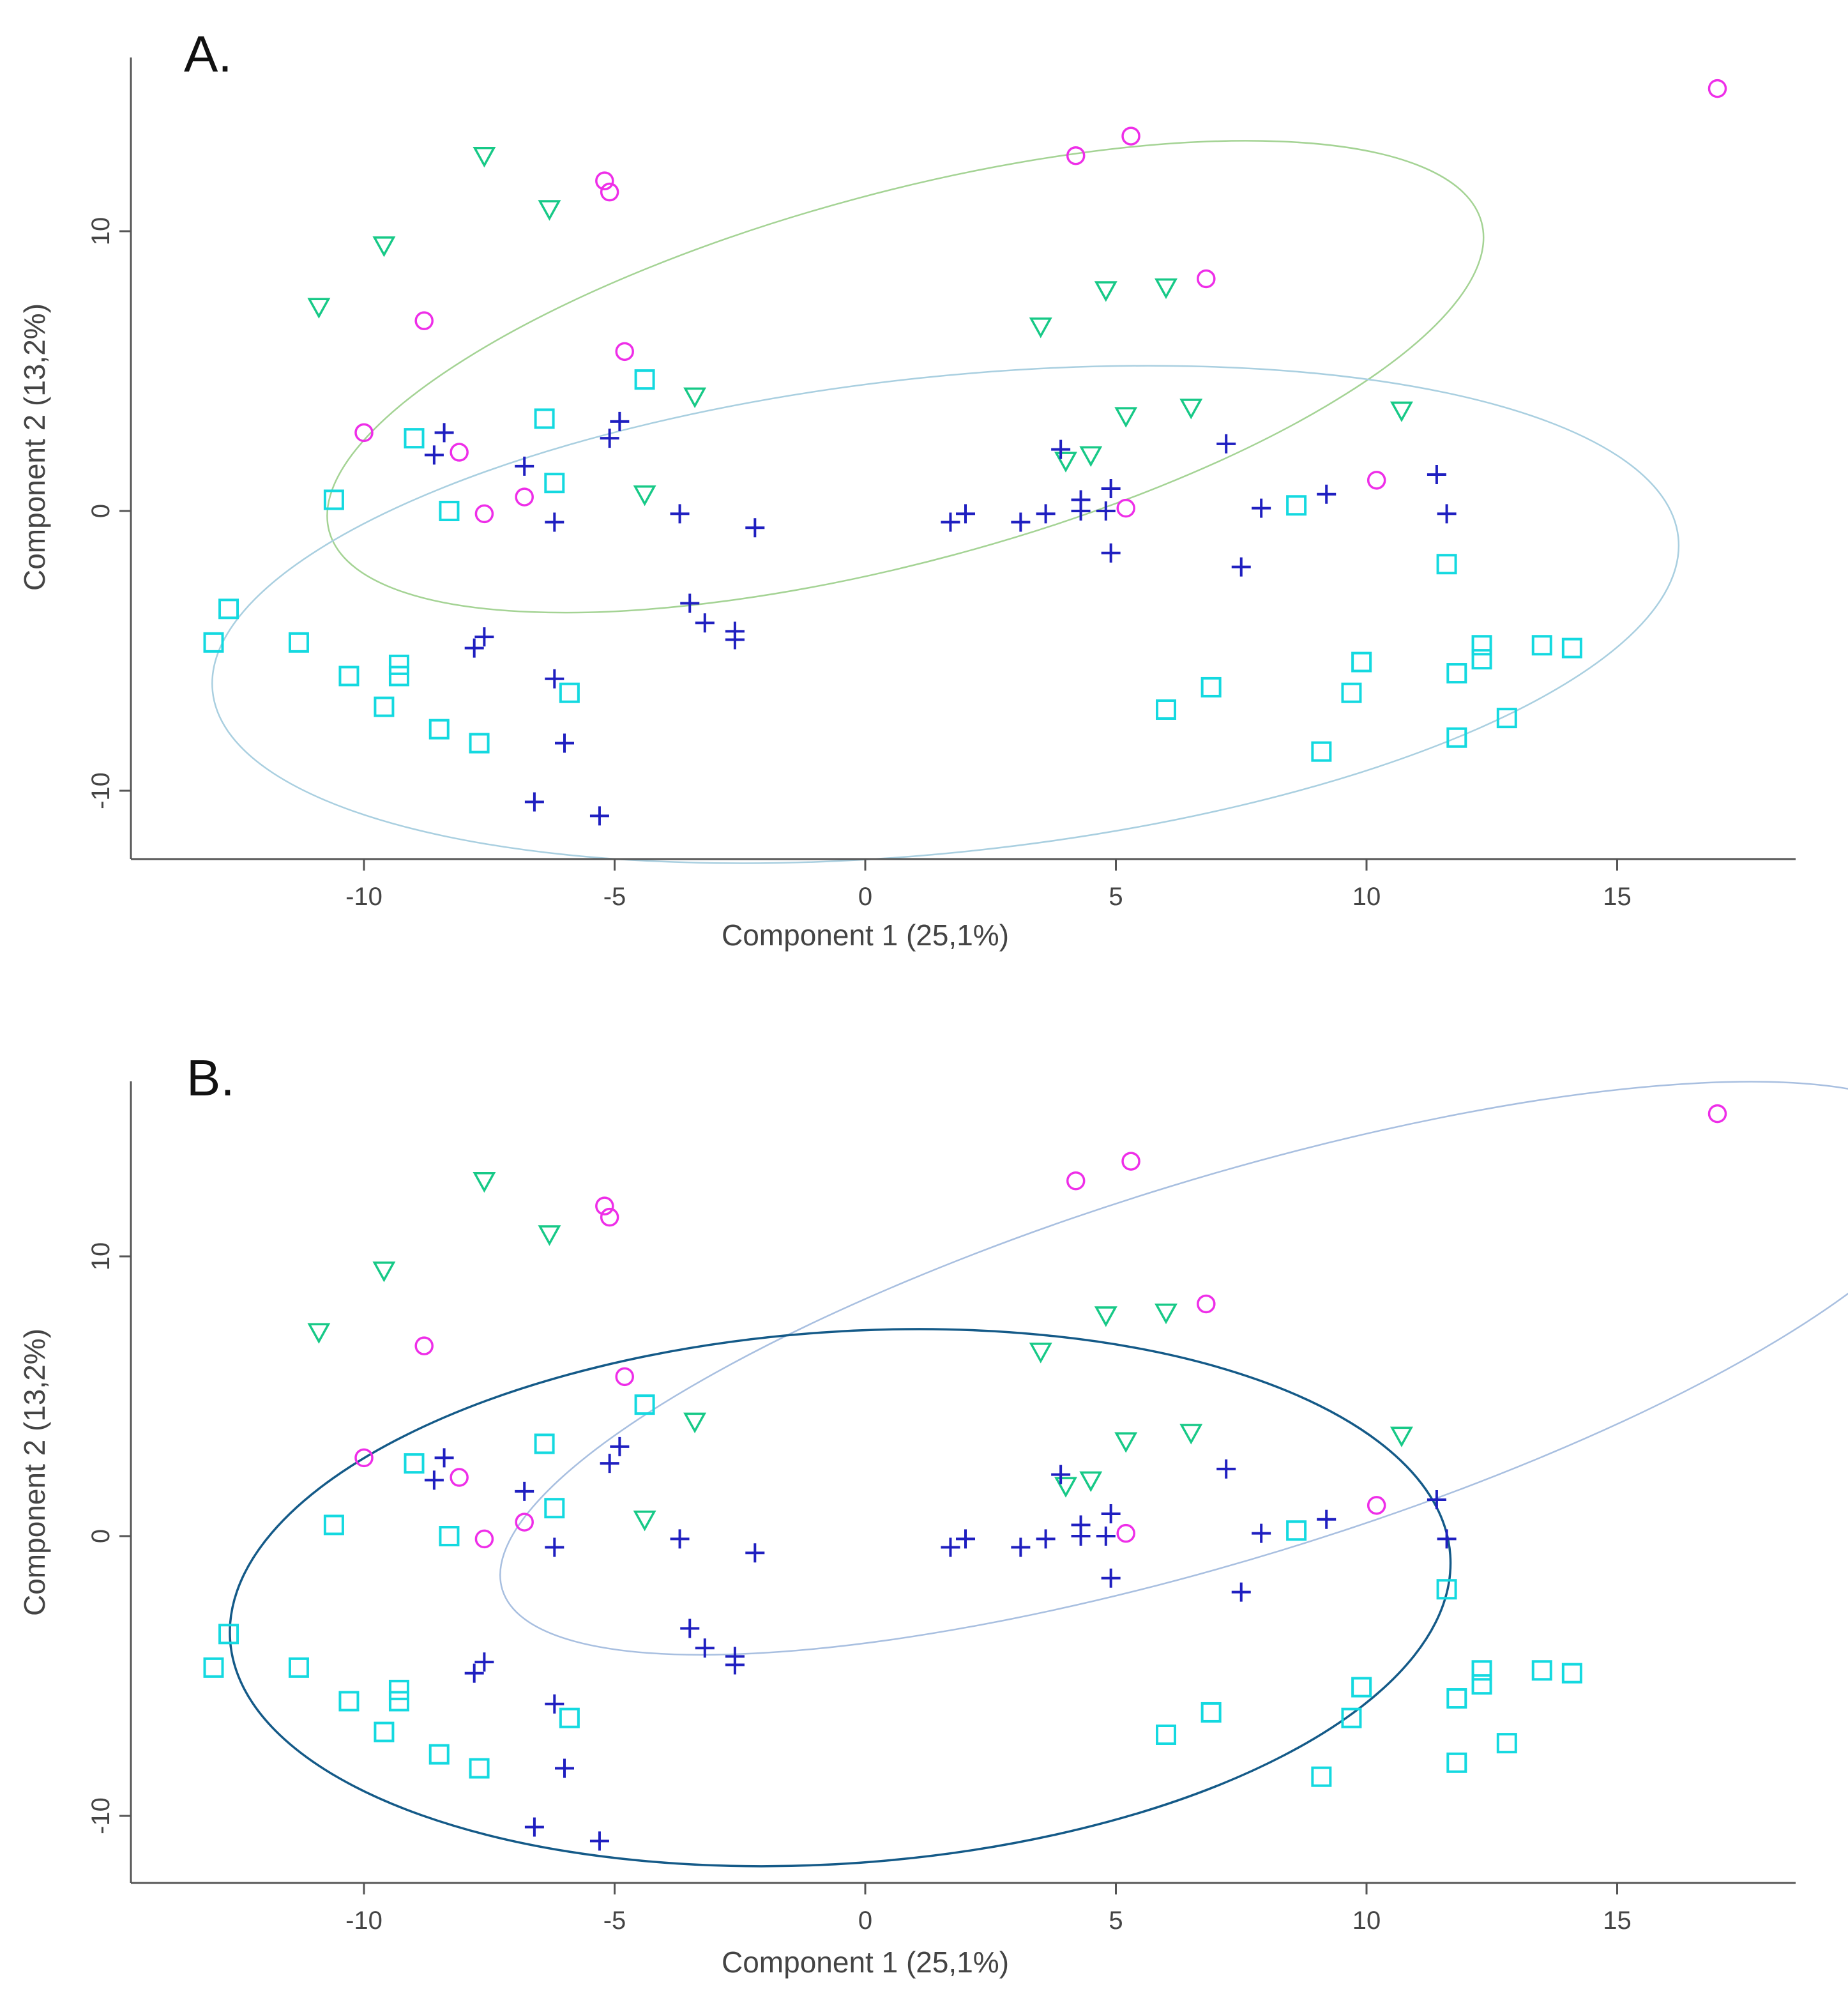  Describe the element at coordinates (865, 897) in the screenshot. I see `panel-a-x-tick-label: 0` at that location.